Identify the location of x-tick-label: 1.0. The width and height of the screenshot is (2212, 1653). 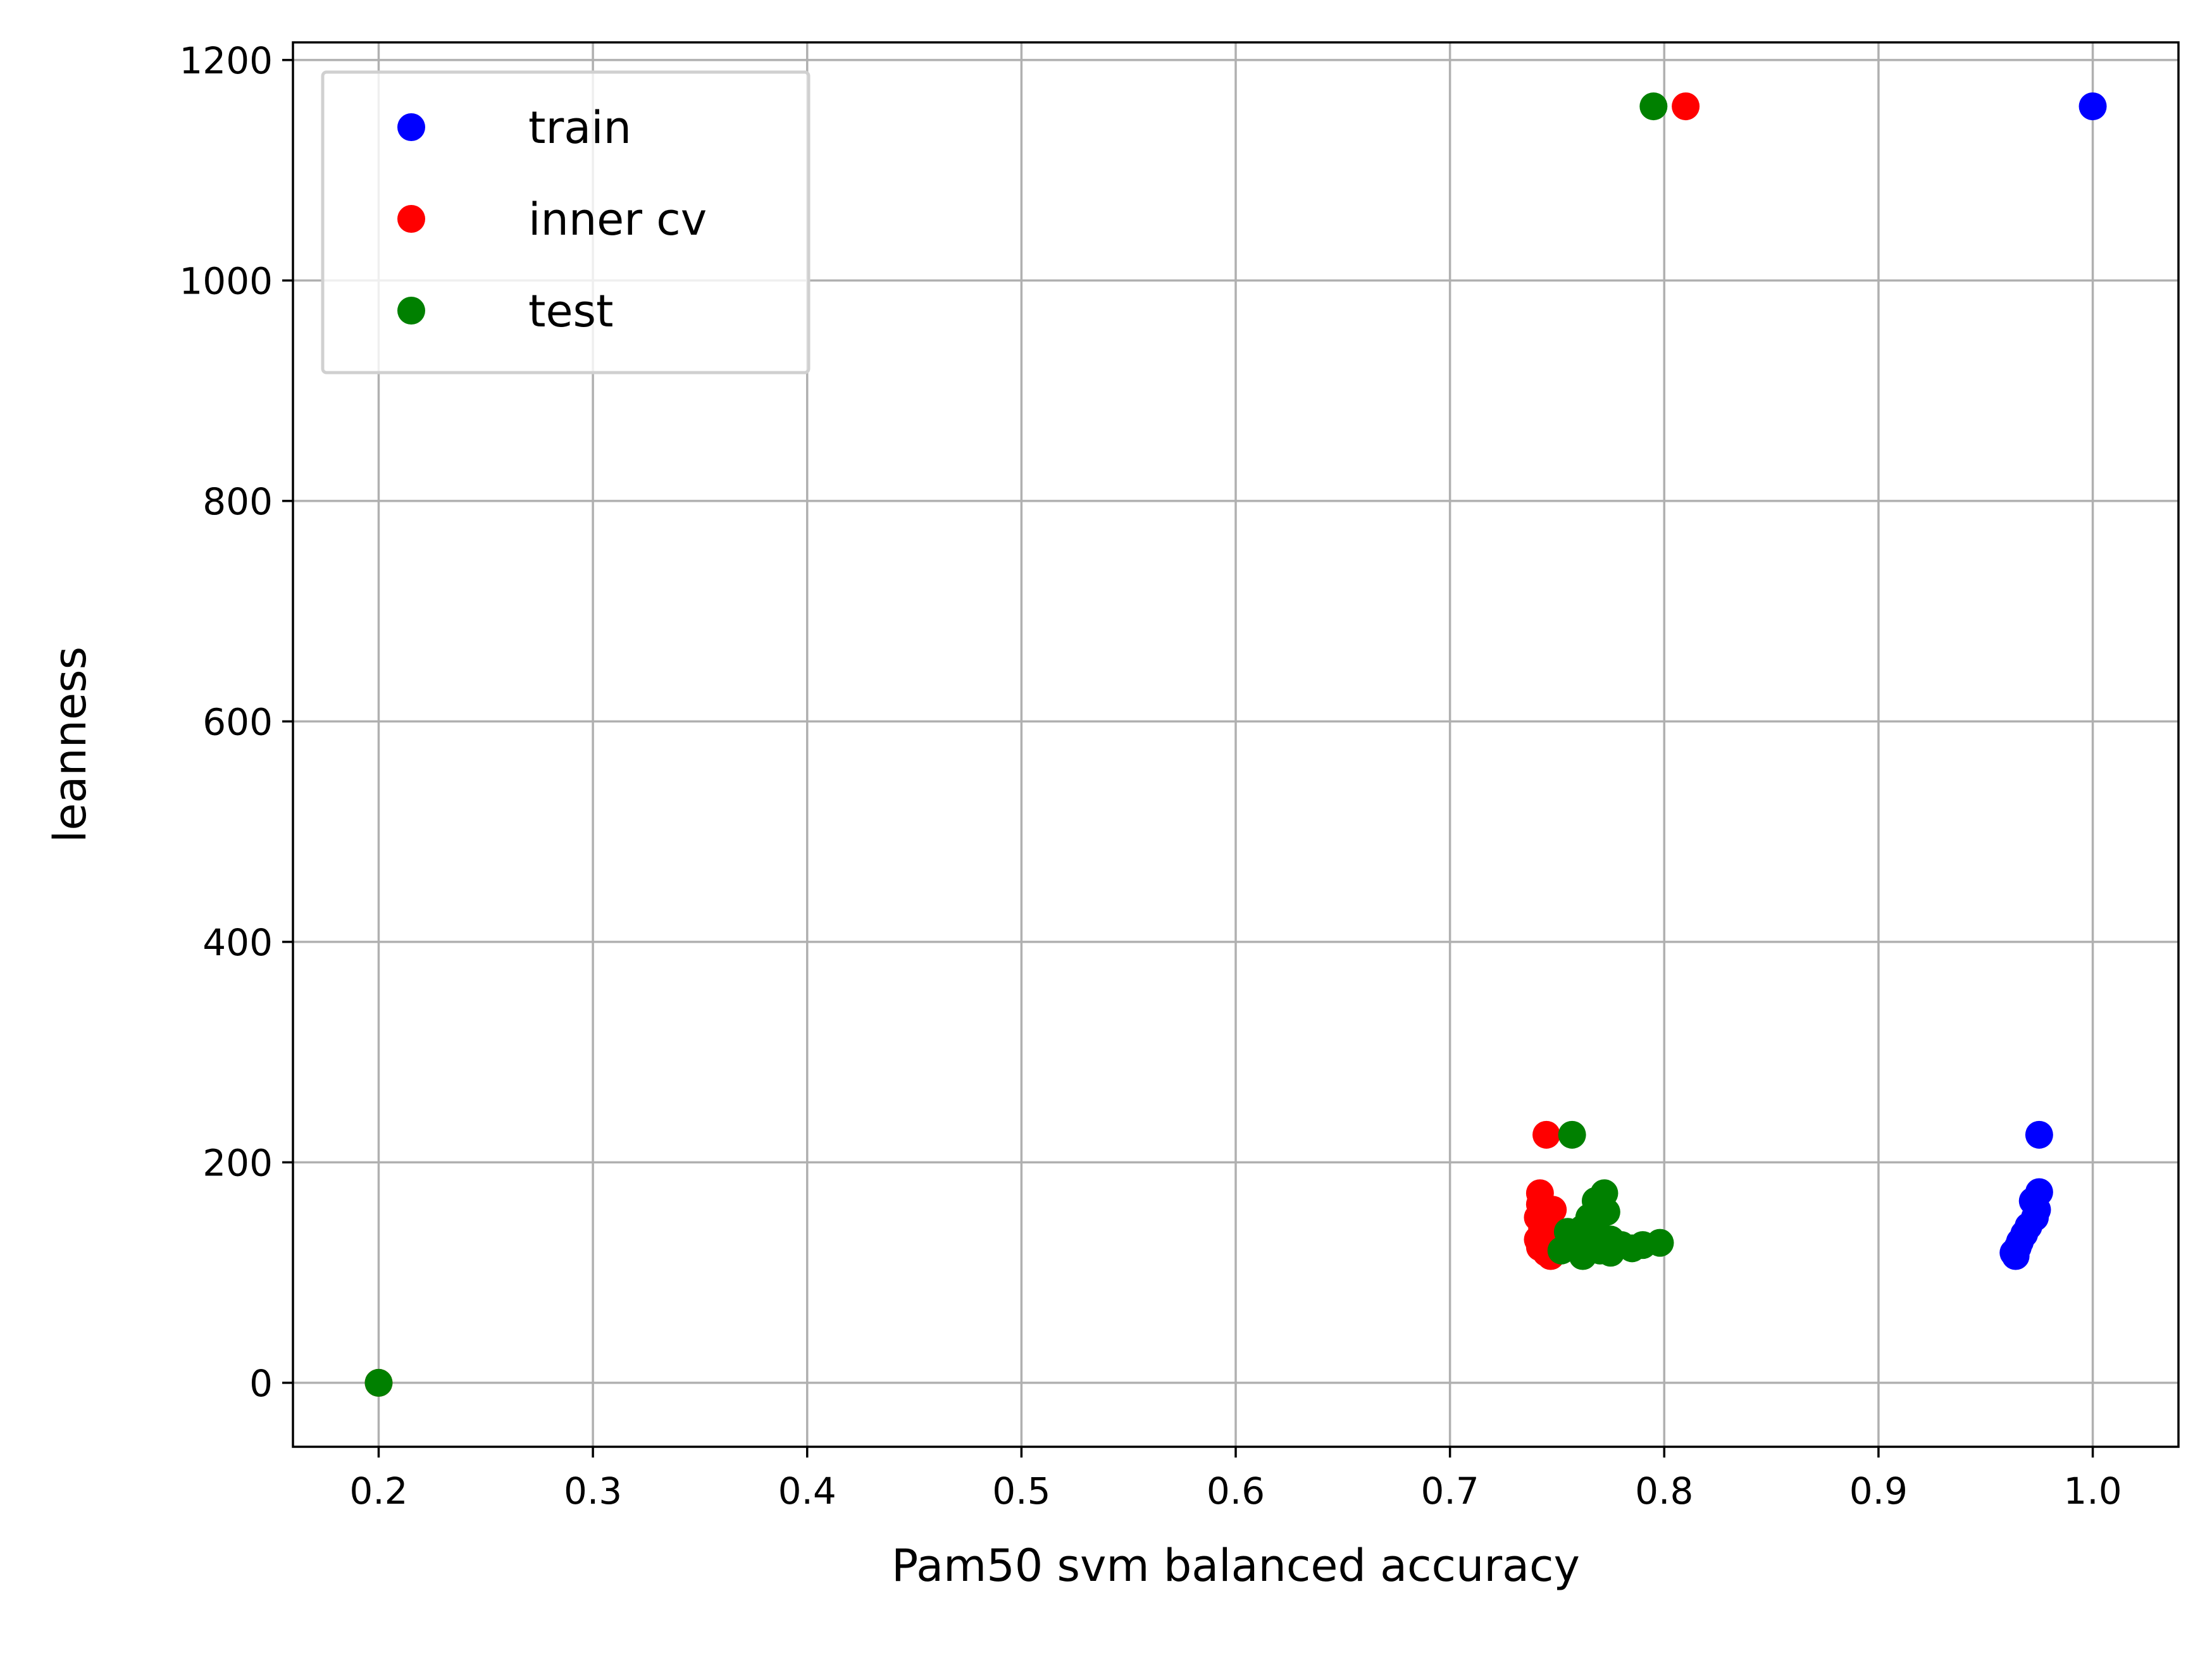
(2092, 1491).